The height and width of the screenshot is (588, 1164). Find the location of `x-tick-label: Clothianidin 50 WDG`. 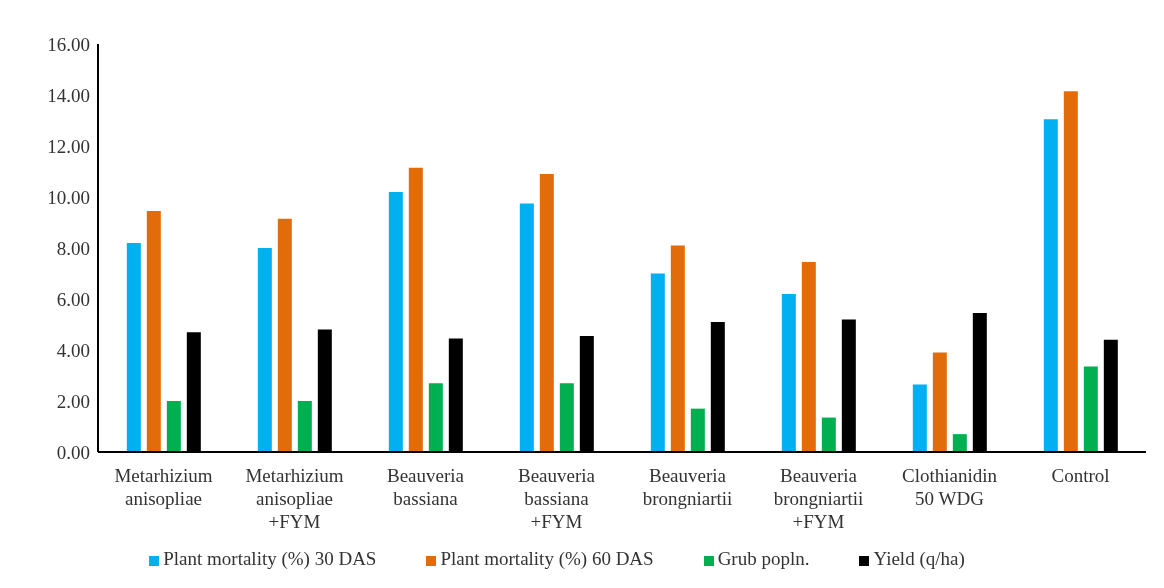

x-tick-label: Clothianidin 50 WDG is located at coordinates (950, 487).